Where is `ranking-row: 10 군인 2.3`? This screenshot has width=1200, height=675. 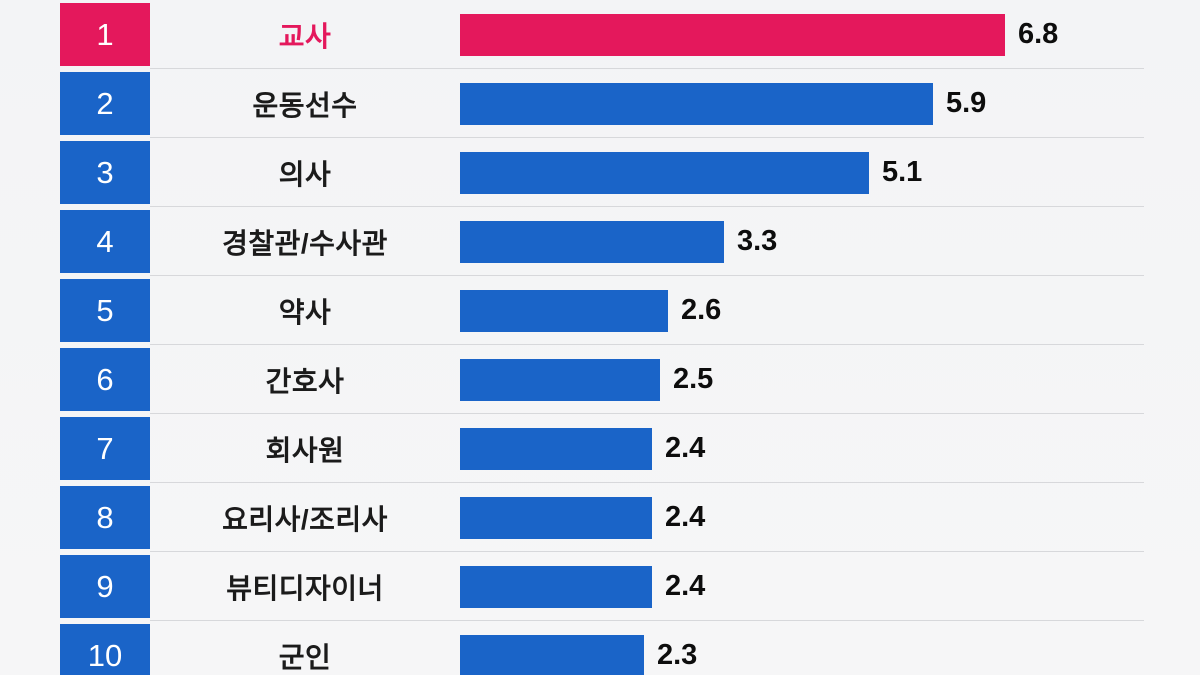
ranking-row: 10 군인 2.3 is located at coordinates (600, 648).